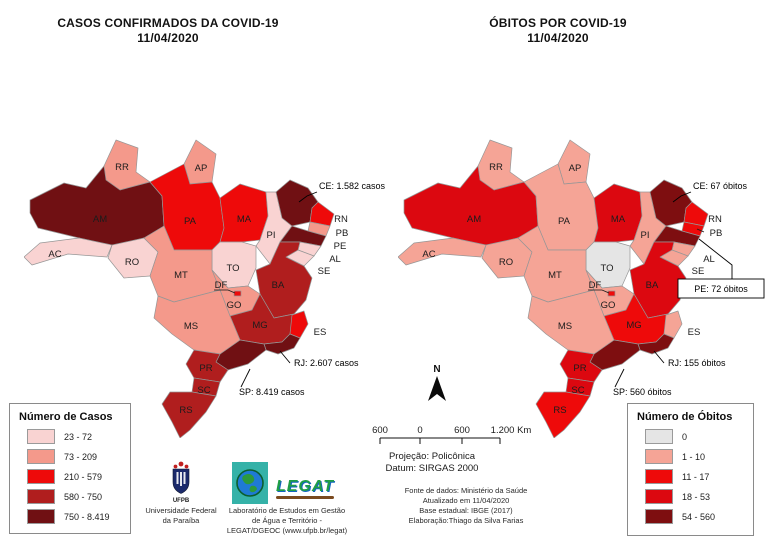  I want to click on state-label-ro: RO, so click(132, 262).